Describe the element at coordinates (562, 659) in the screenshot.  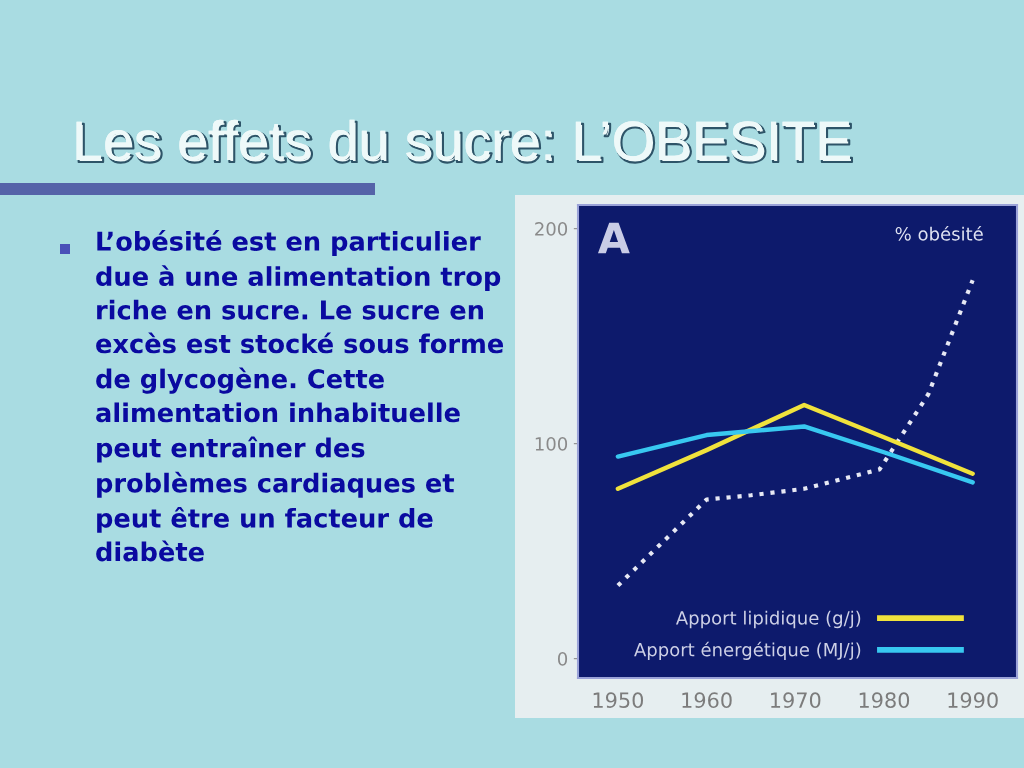
I see `y-tick-label: 0` at that location.